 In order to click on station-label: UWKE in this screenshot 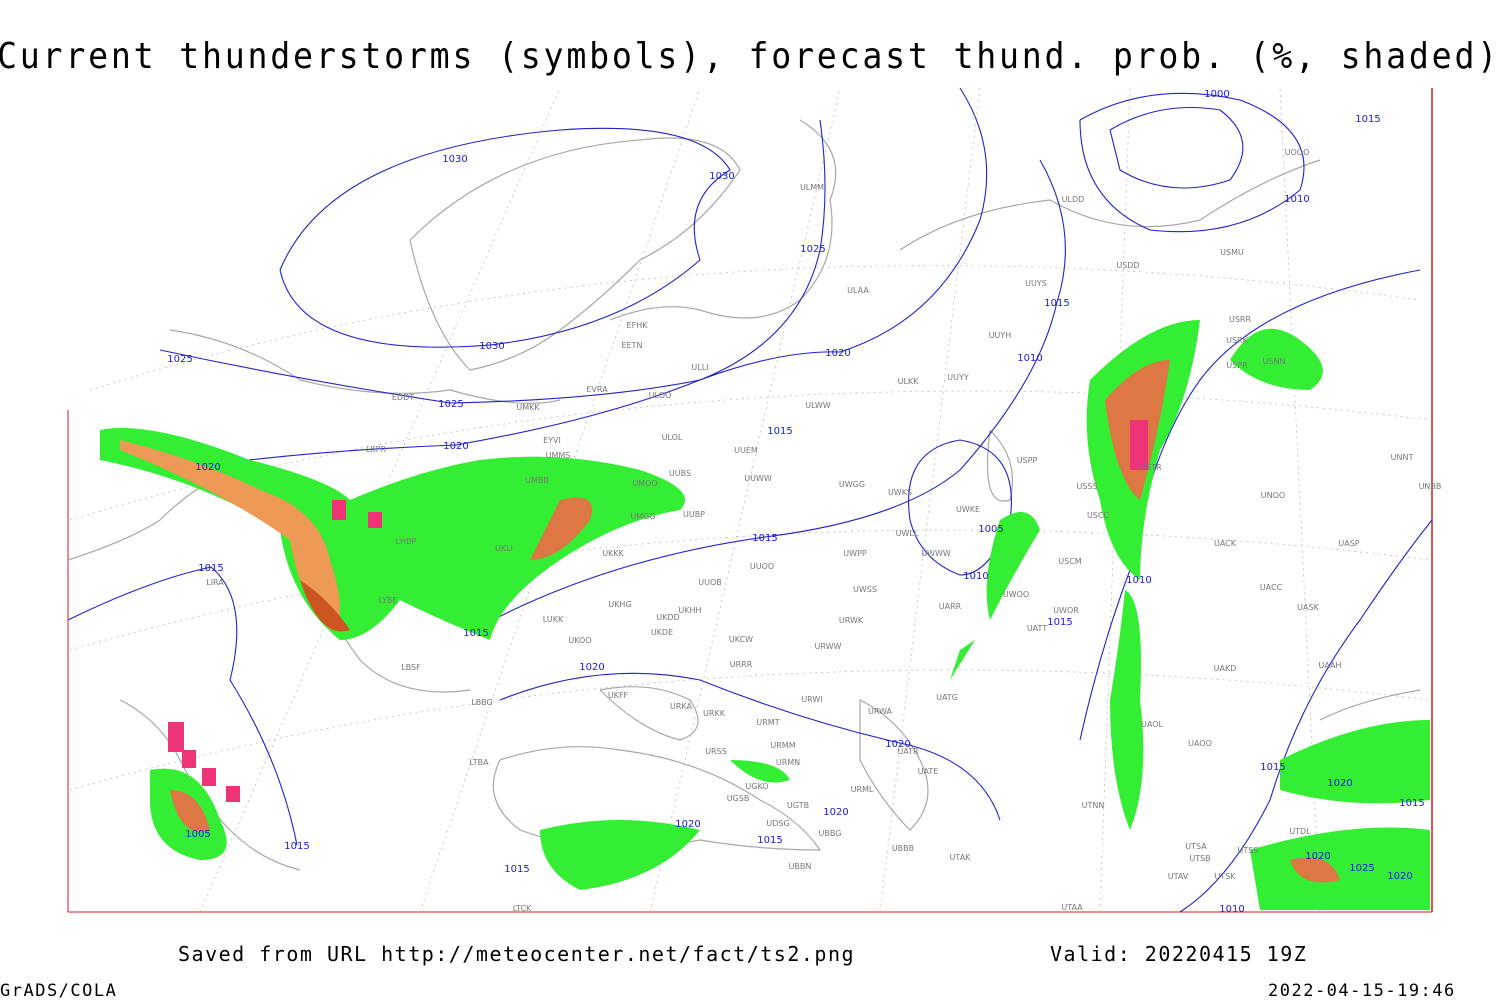, I will do `click(968, 509)`.